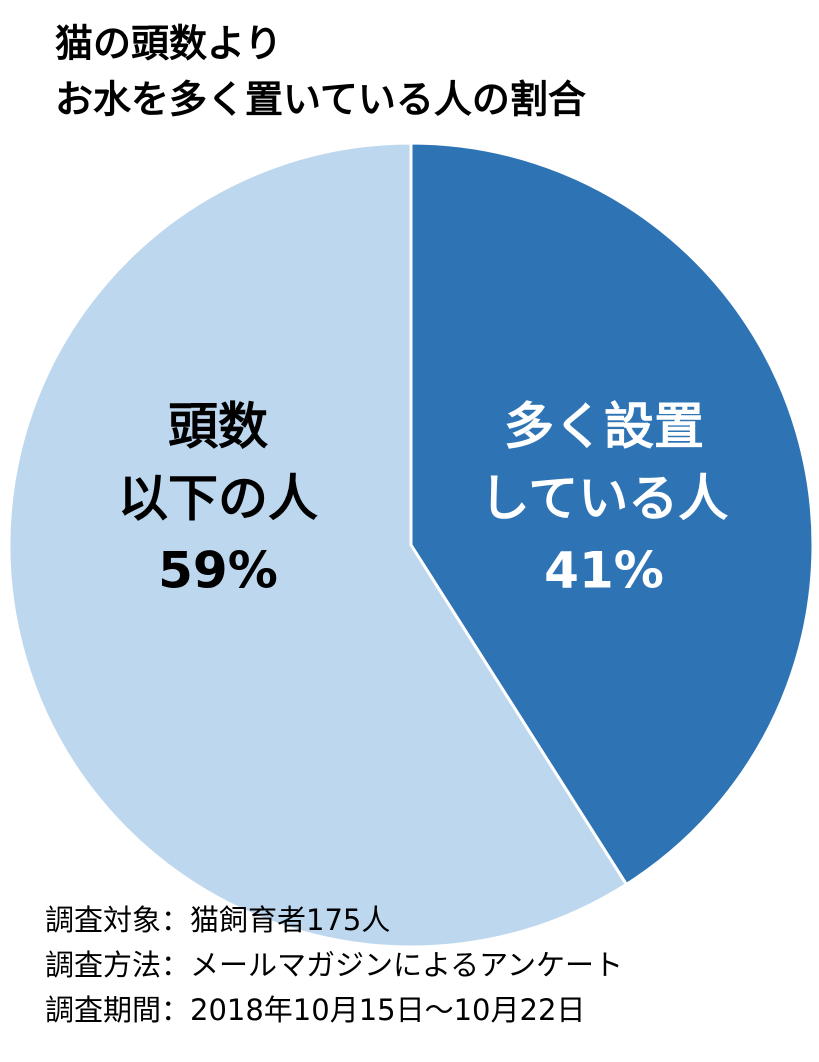 The image size is (819, 1062). I want to click on chart-title: お水を多く置いている人の割合, so click(320, 100).